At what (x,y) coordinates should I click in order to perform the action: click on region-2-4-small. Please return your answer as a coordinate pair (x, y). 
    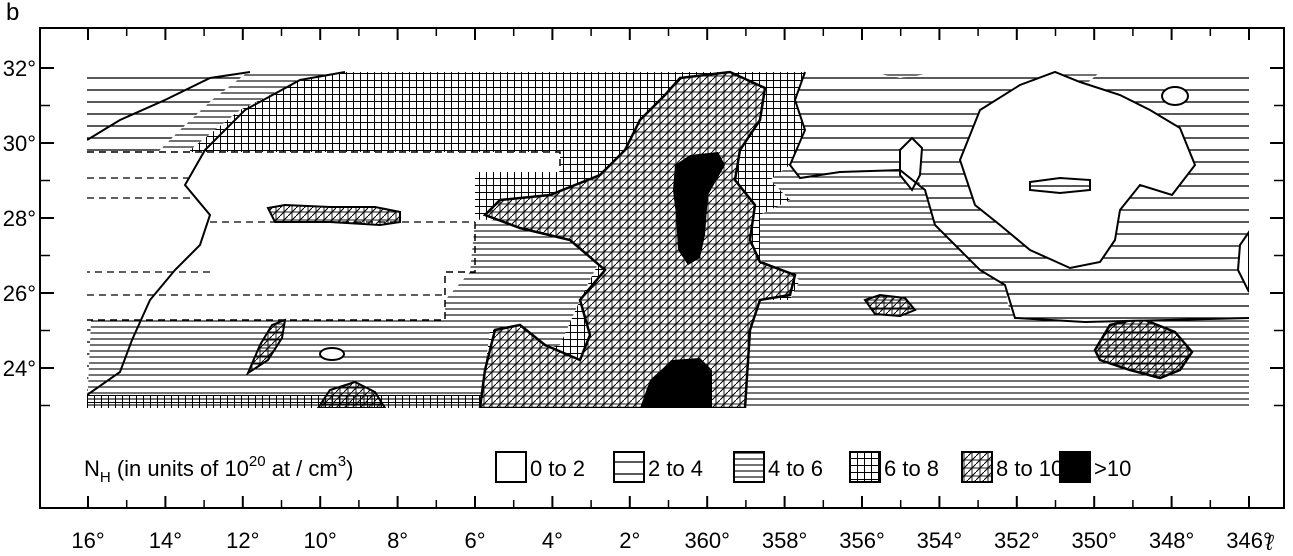
    Looking at the image, I should click on (332, 354).